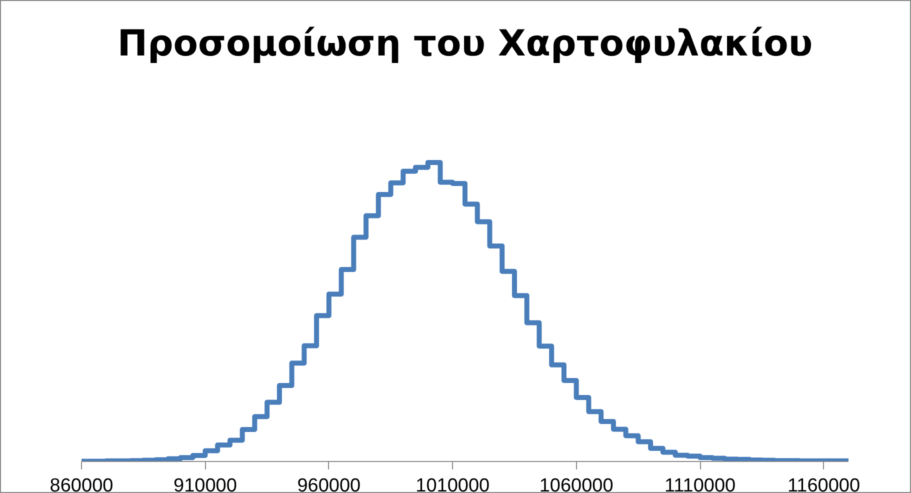  What do you see at coordinates (205, 484) in the screenshot?
I see `x-tick-label: 910000` at bounding box center [205, 484].